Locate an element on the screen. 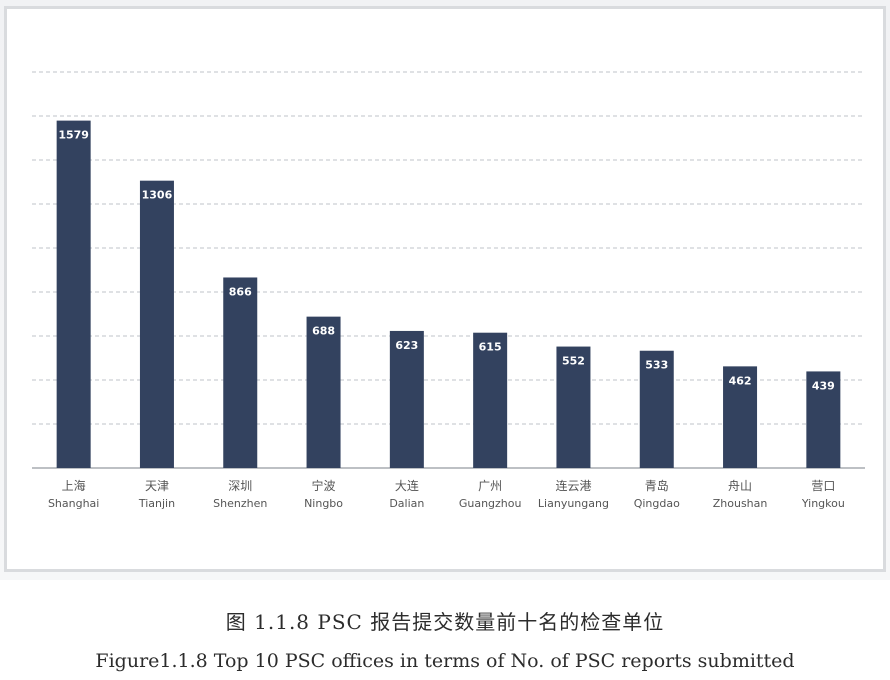  category-label-en: Tianjin is located at coordinates (156, 503).